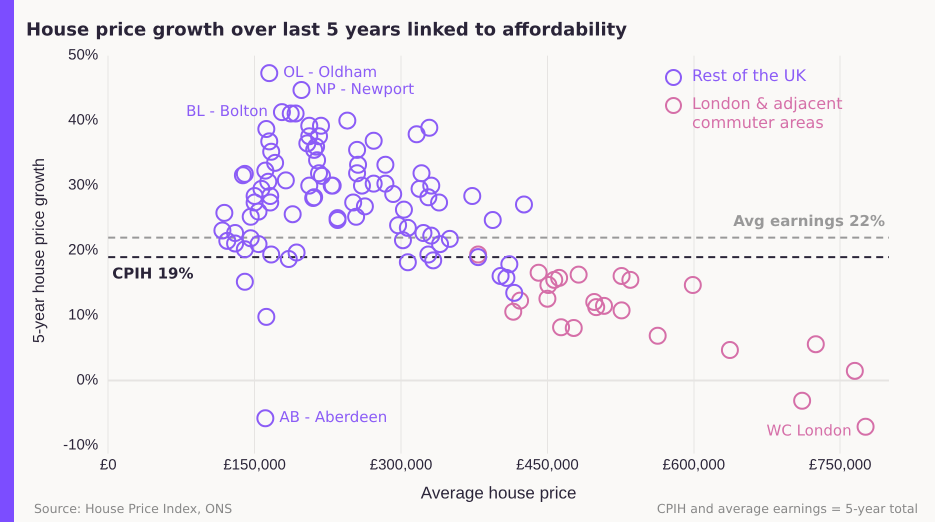  I want to click on y-tick-label: 0%, so click(87, 380).